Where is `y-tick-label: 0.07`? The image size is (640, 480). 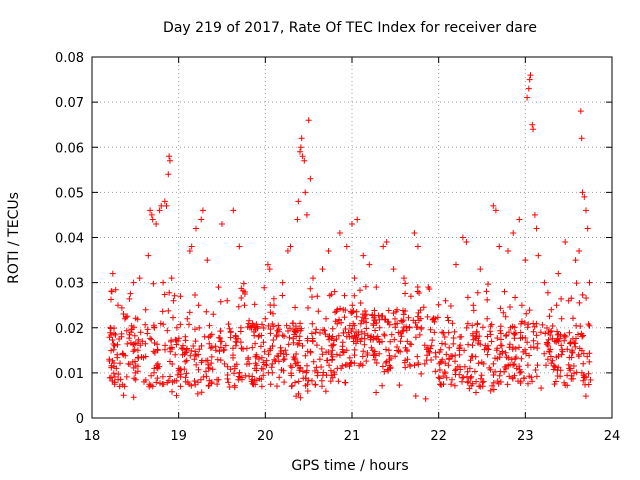 y-tick-label: 0.07 is located at coordinates (69, 103).